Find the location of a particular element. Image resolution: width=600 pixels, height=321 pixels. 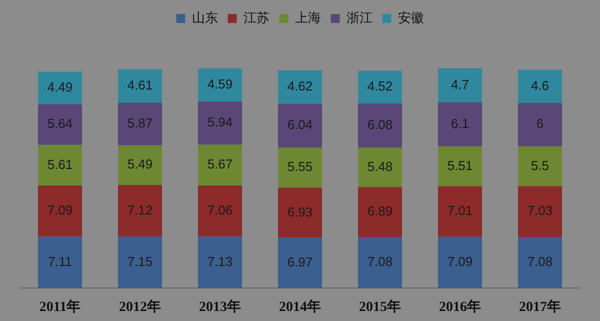

data-label: 7.03 is located at coordinates (540, 210).